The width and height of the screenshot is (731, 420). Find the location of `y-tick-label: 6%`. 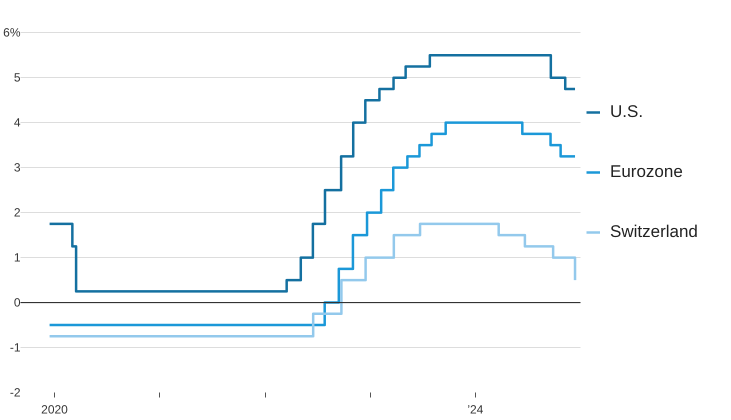

y-tick-label: 6% is located at coordinates (12, 33).